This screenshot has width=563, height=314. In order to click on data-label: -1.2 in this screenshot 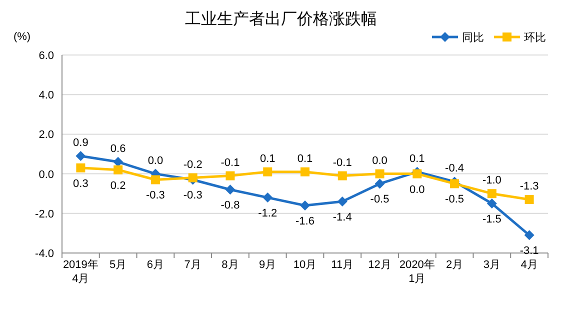, I will do `click(268, 214)`.